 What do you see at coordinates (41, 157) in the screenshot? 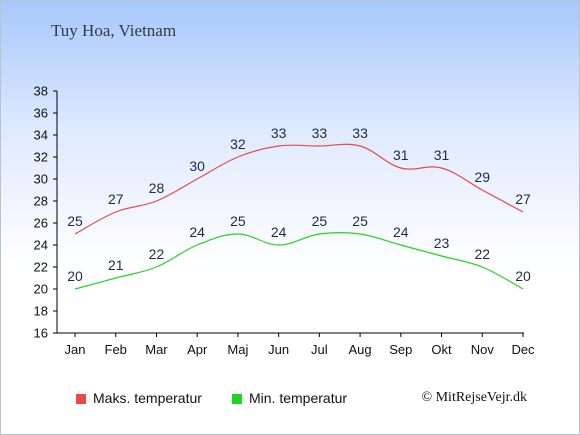
I see `y-tick-label: 32` at bounding box center [41, 157].